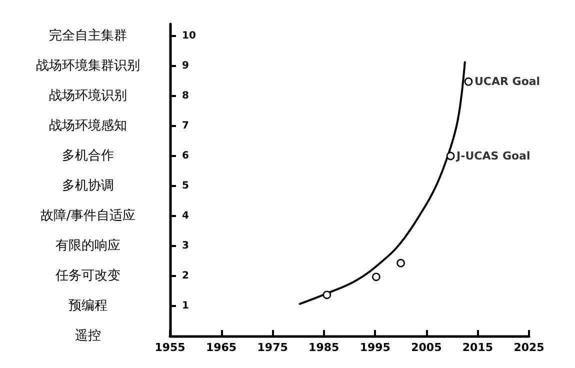  Describe the element at coordinates (185, 306) in the screenshot. I see `y-tick-label: 1` at that location.